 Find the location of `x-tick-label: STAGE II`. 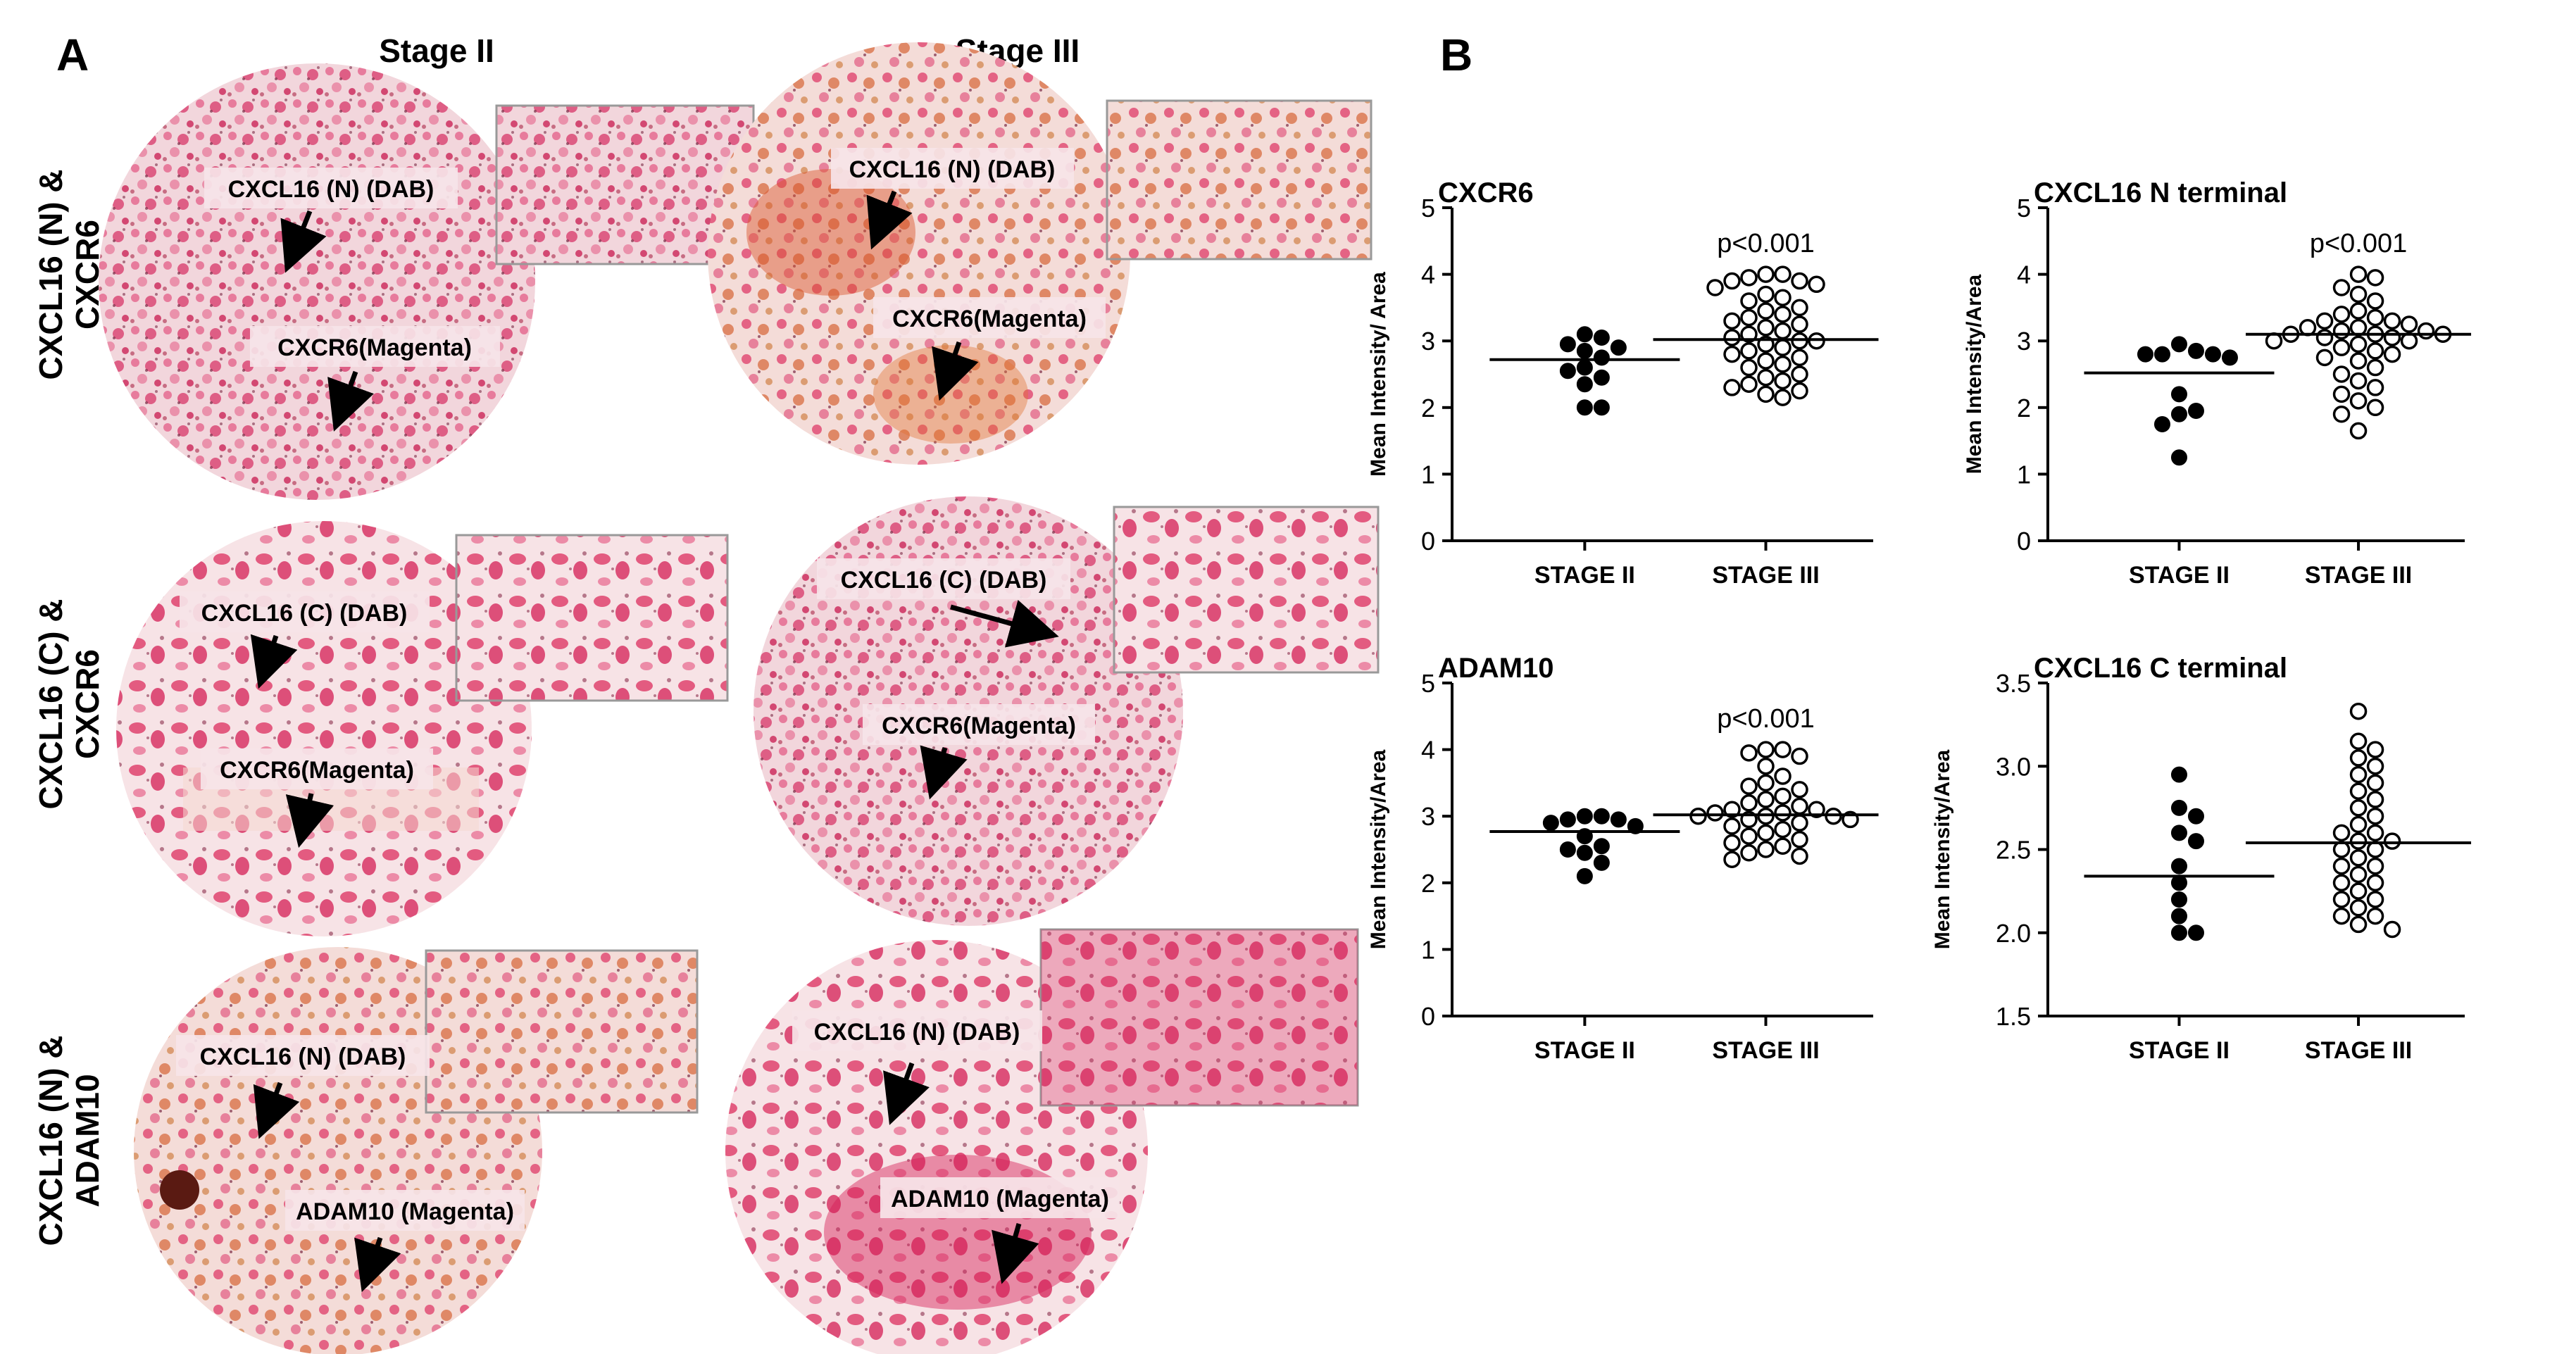

x-tick-label: STAGE II is located at coordinates (1584, 575).